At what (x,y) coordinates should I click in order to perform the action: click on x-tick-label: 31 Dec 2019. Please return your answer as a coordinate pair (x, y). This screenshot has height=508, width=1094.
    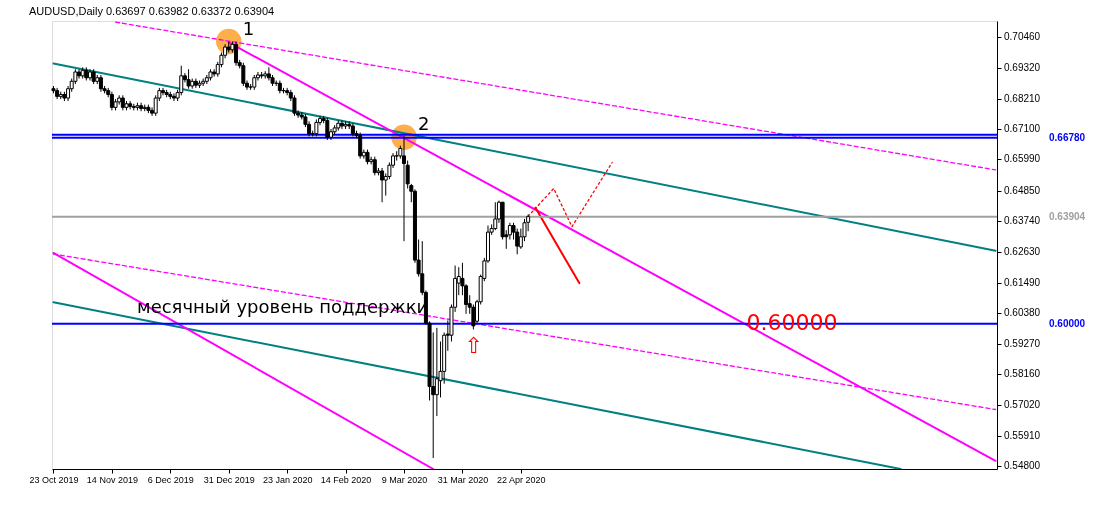
    Looking at the image, I should click on (229, 479).